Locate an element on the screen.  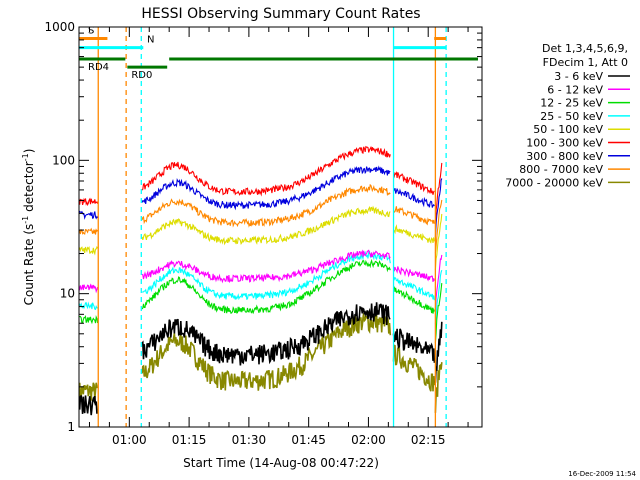
y-tick-label-2: 10 is located at coordinates (67, 294).